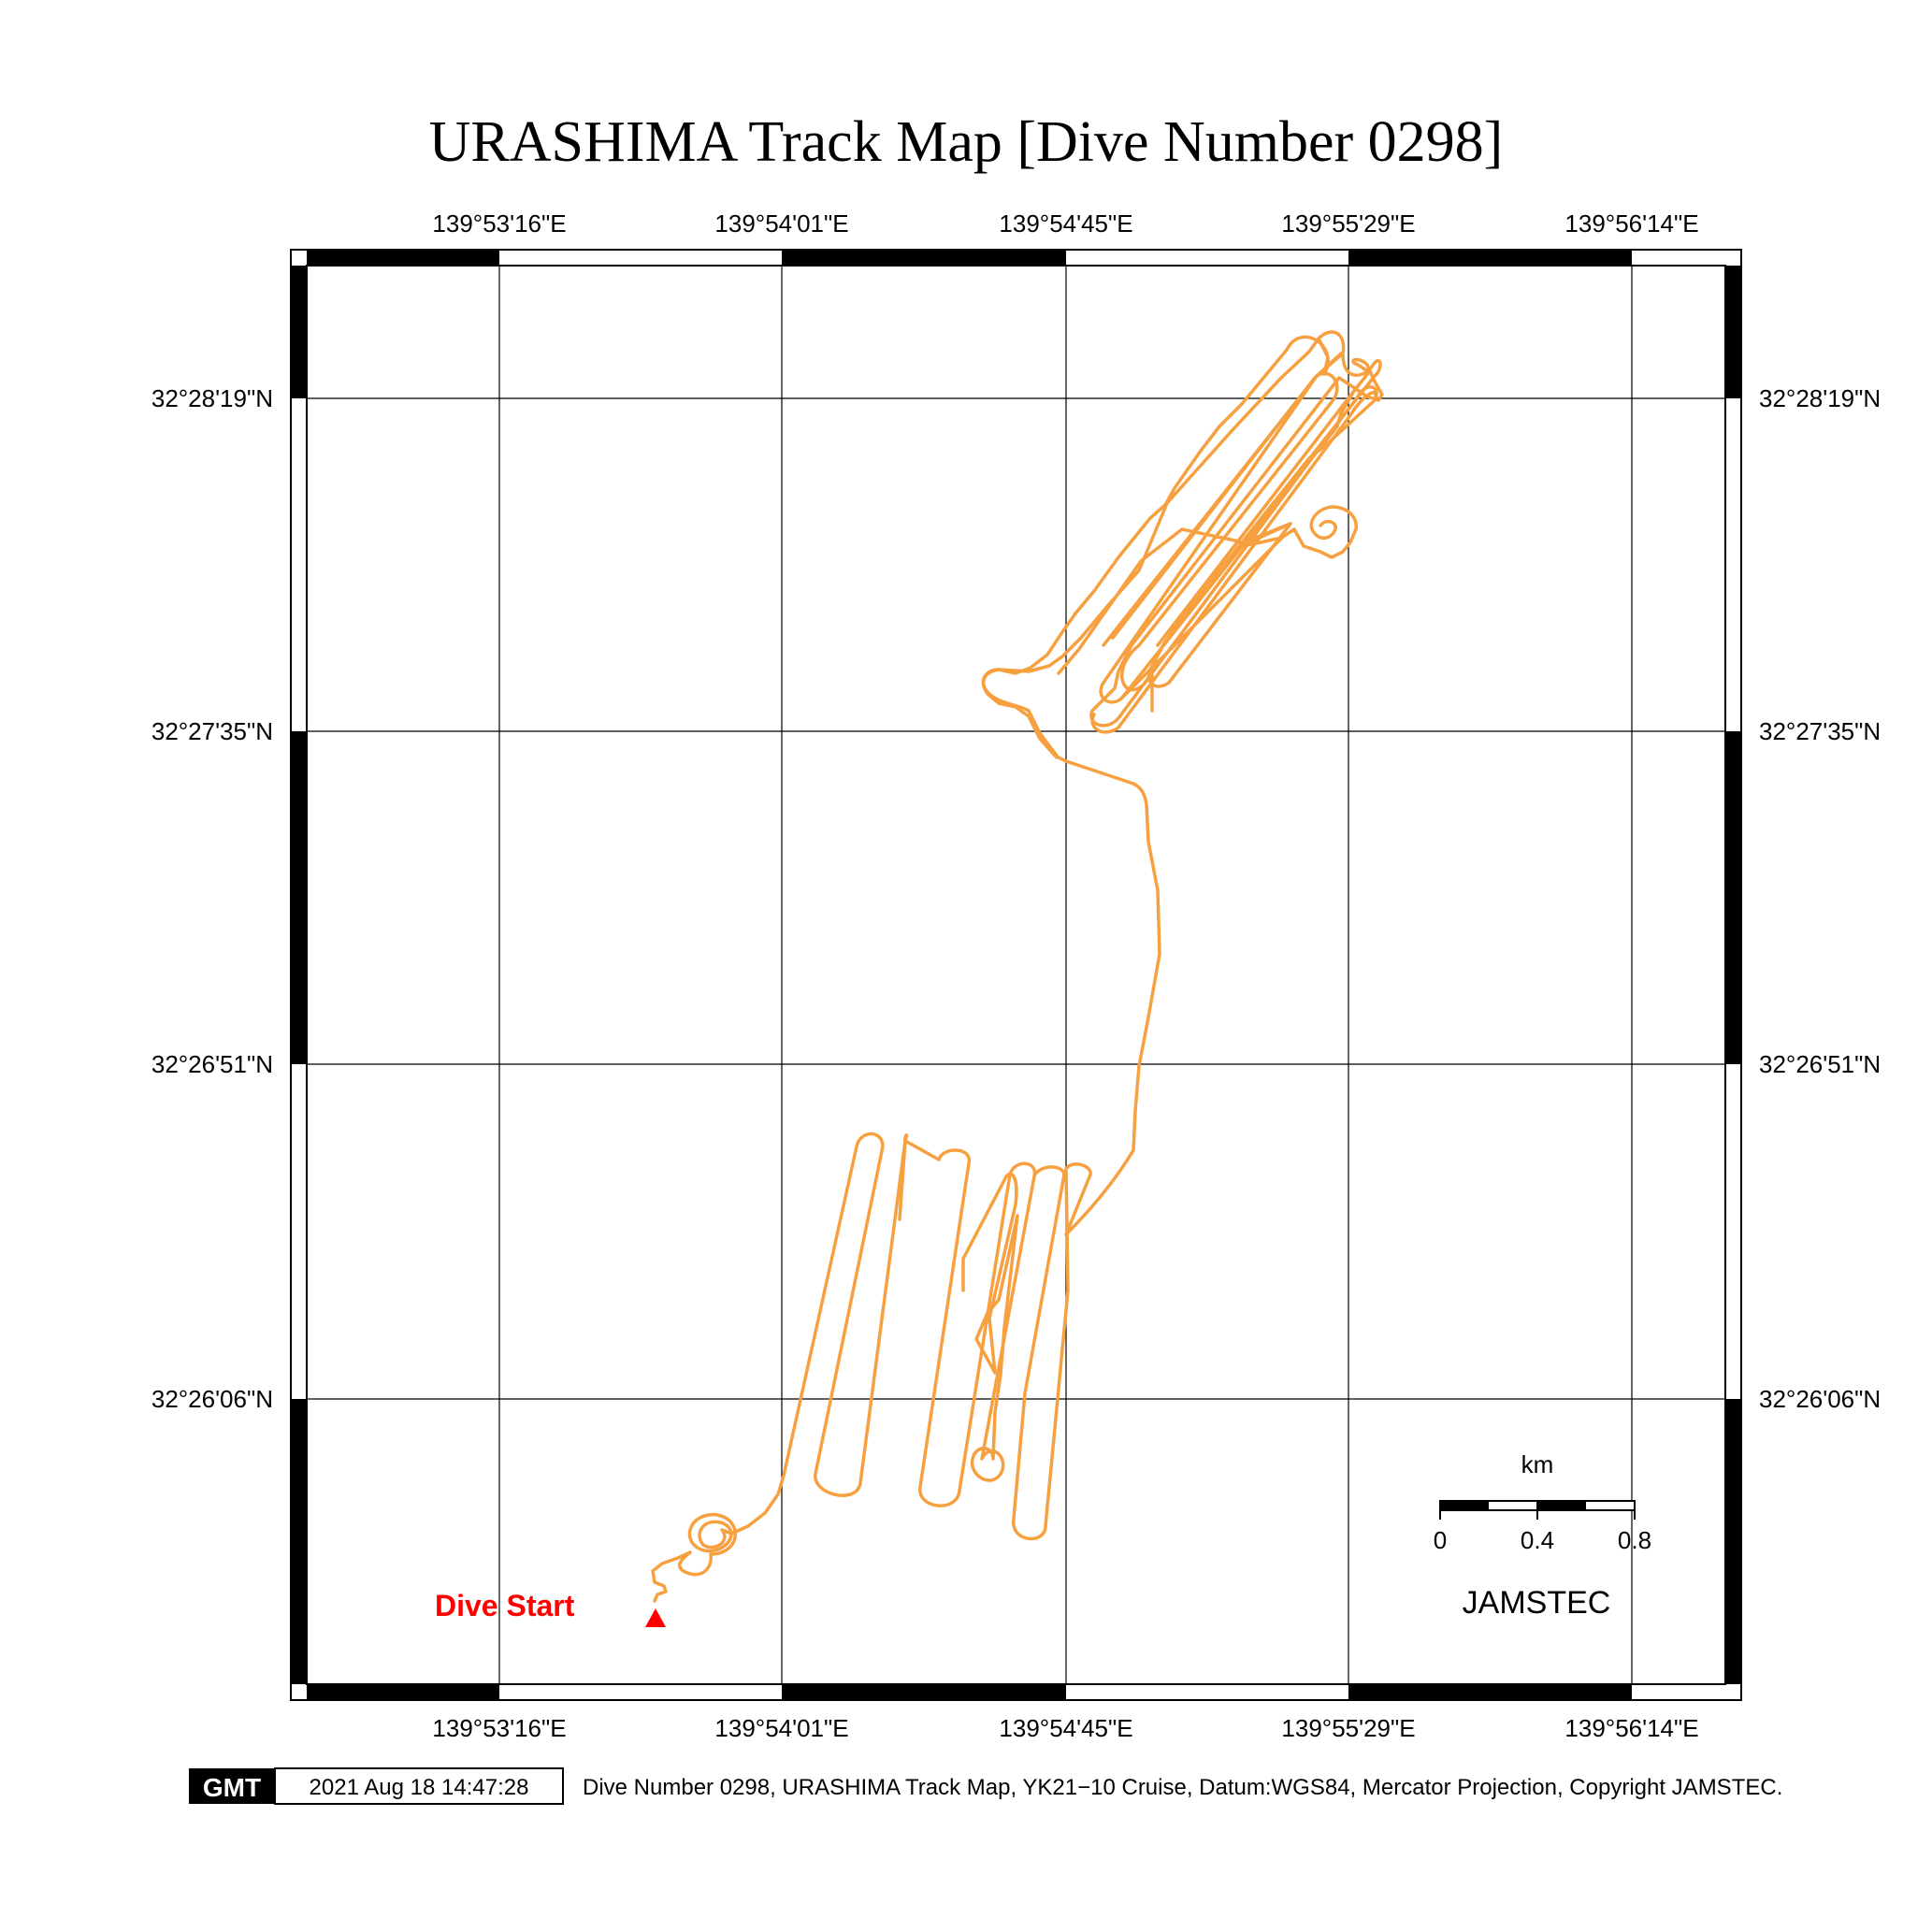  What do you see at coordinates (499, 1728) in the screenshot?
I see `lon-label-bottom: 139°53'16"E` at bounding box center [499, 1728].